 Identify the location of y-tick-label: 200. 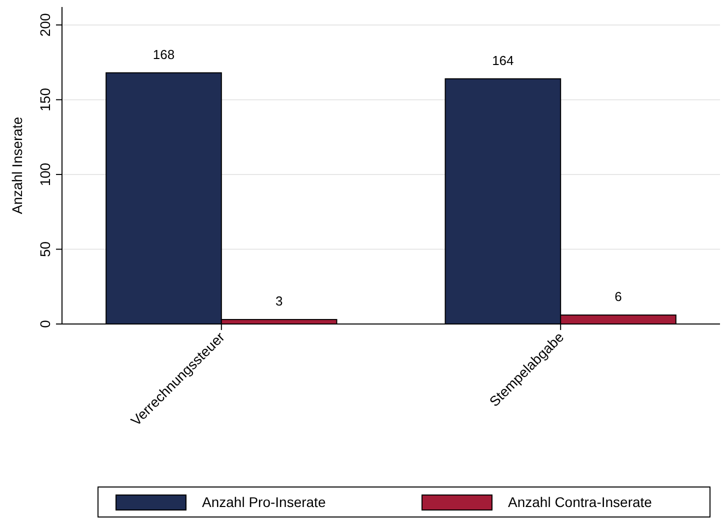
(45, 25).